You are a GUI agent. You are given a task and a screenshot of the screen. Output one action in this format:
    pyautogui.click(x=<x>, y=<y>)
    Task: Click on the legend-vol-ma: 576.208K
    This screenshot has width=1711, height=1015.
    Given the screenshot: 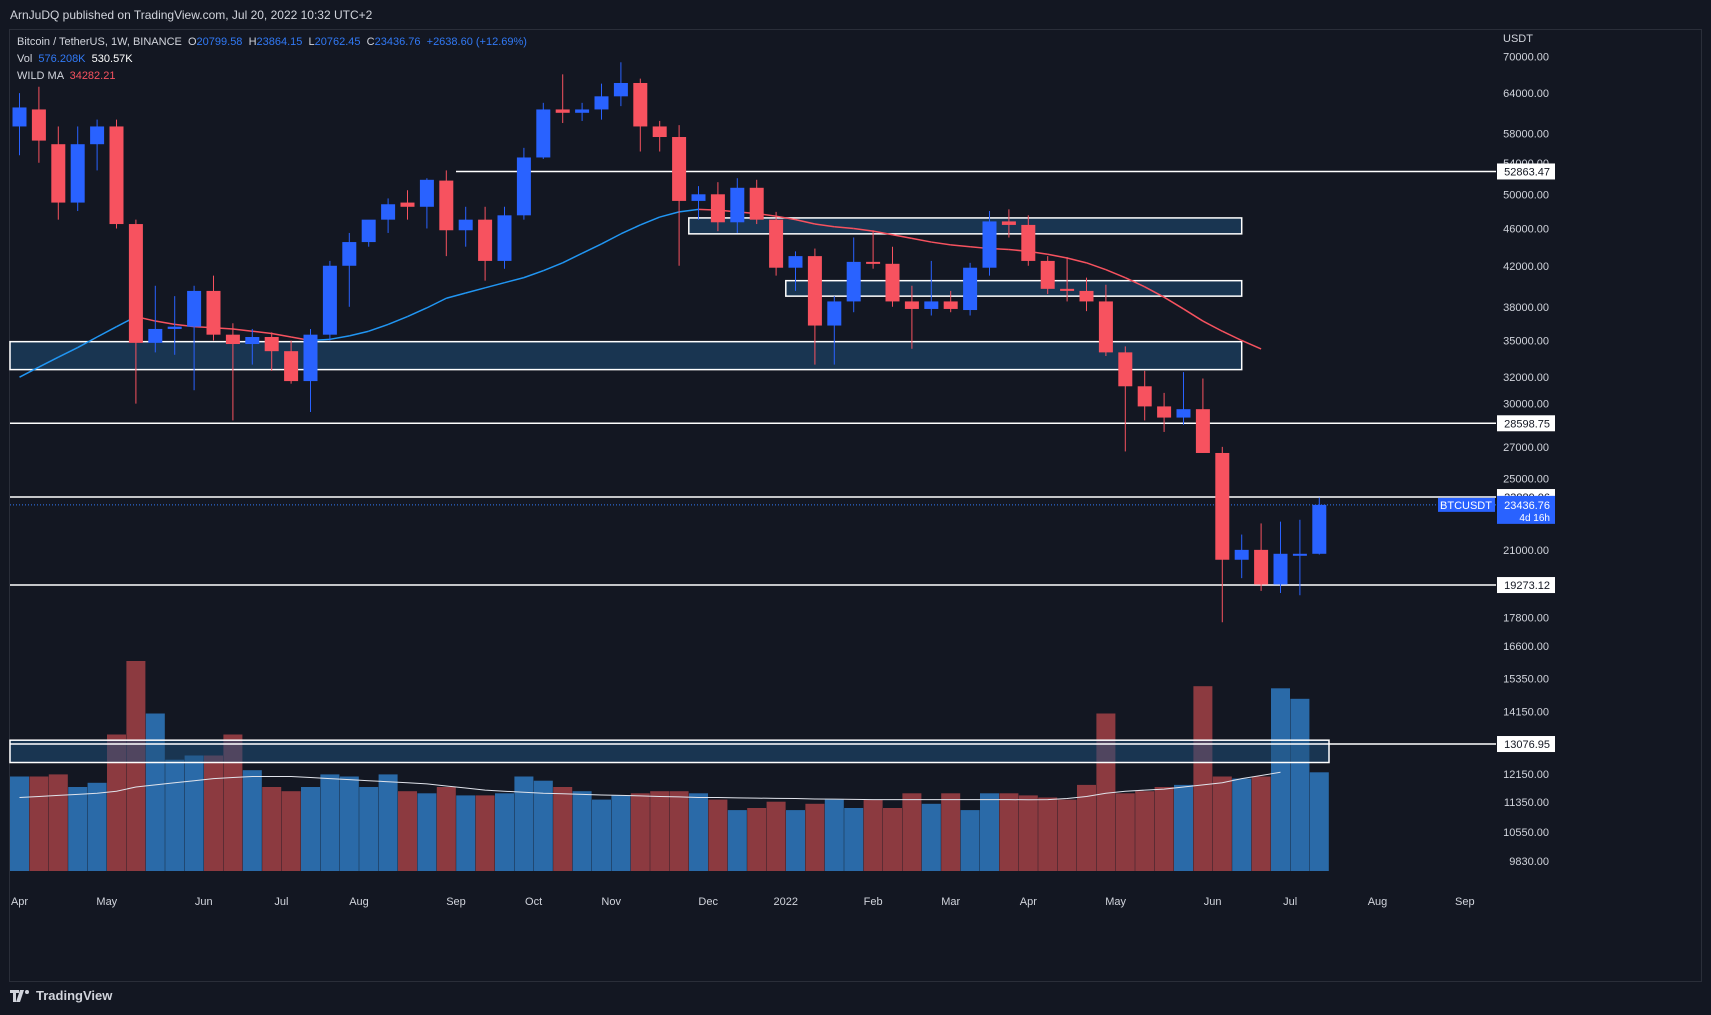 What is the action you would take?
    pyautogui.click(x=62, y=59)
    